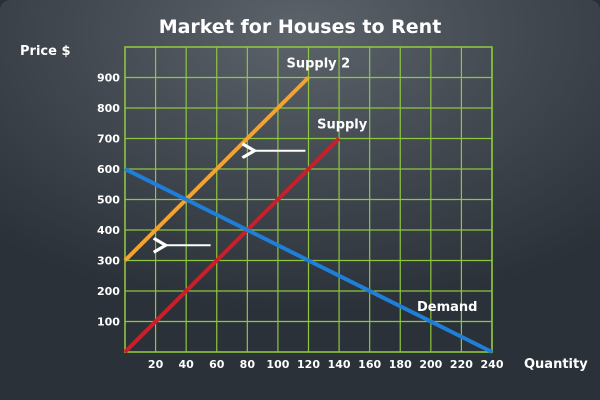 Image resolution: width=600 pixels, height=400 pixels. Describe the element at coordinates (277, 364) in the screenshot. I see `x-tick-label: 100` at that location.